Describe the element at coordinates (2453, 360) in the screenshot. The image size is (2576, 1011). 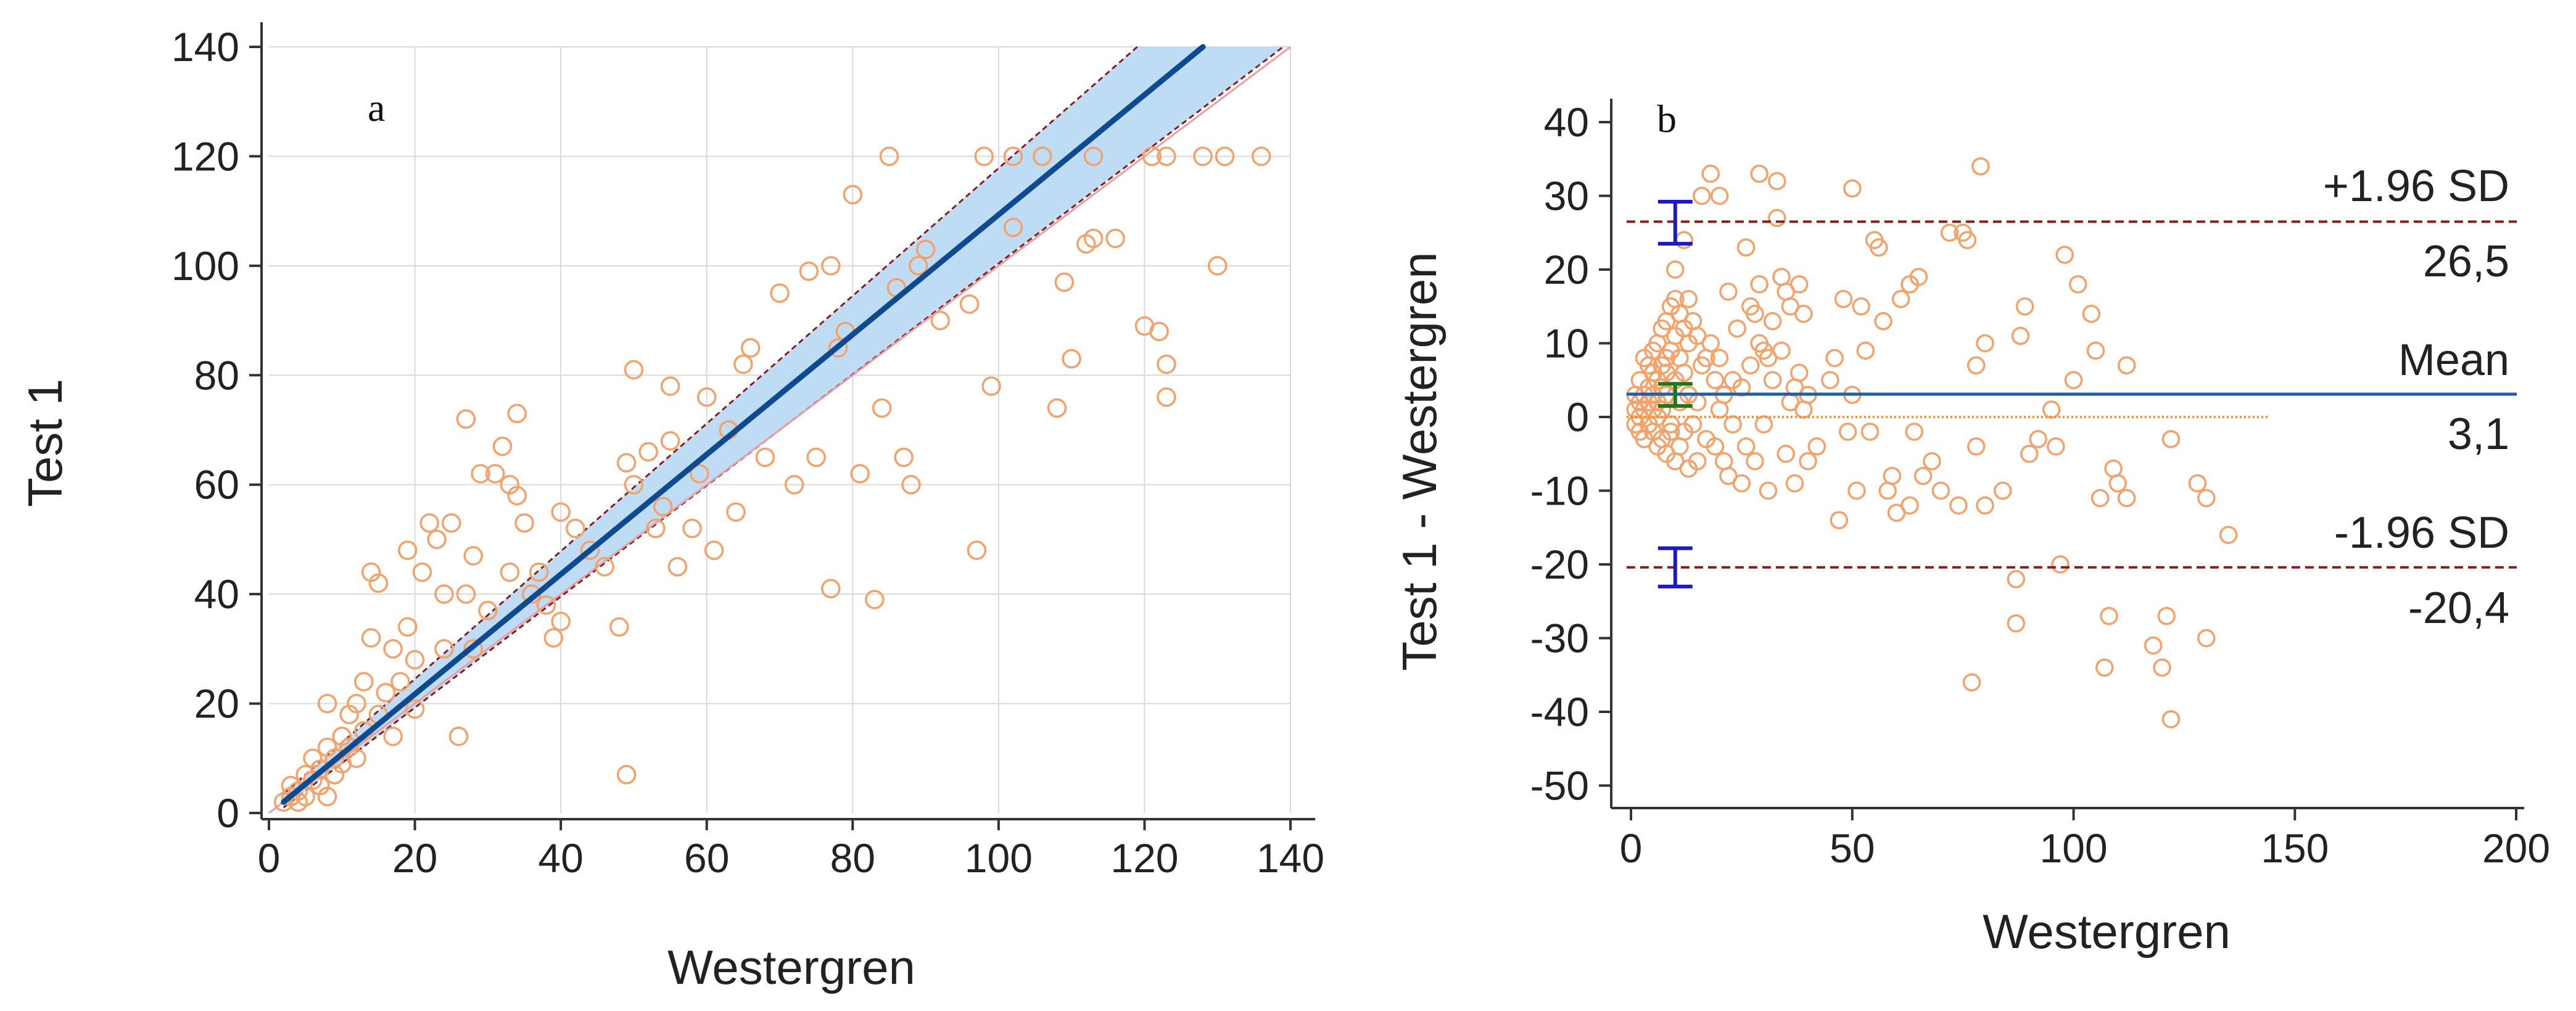
I see `mean-label: Mean` at that location.